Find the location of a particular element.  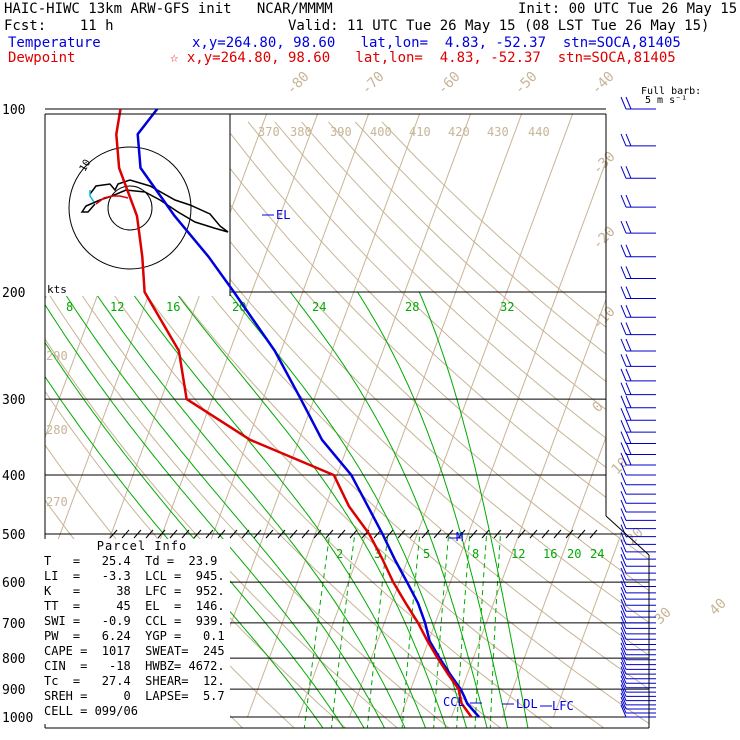

annotation-label-ldl: LDL is located at coordinates (527, 704).